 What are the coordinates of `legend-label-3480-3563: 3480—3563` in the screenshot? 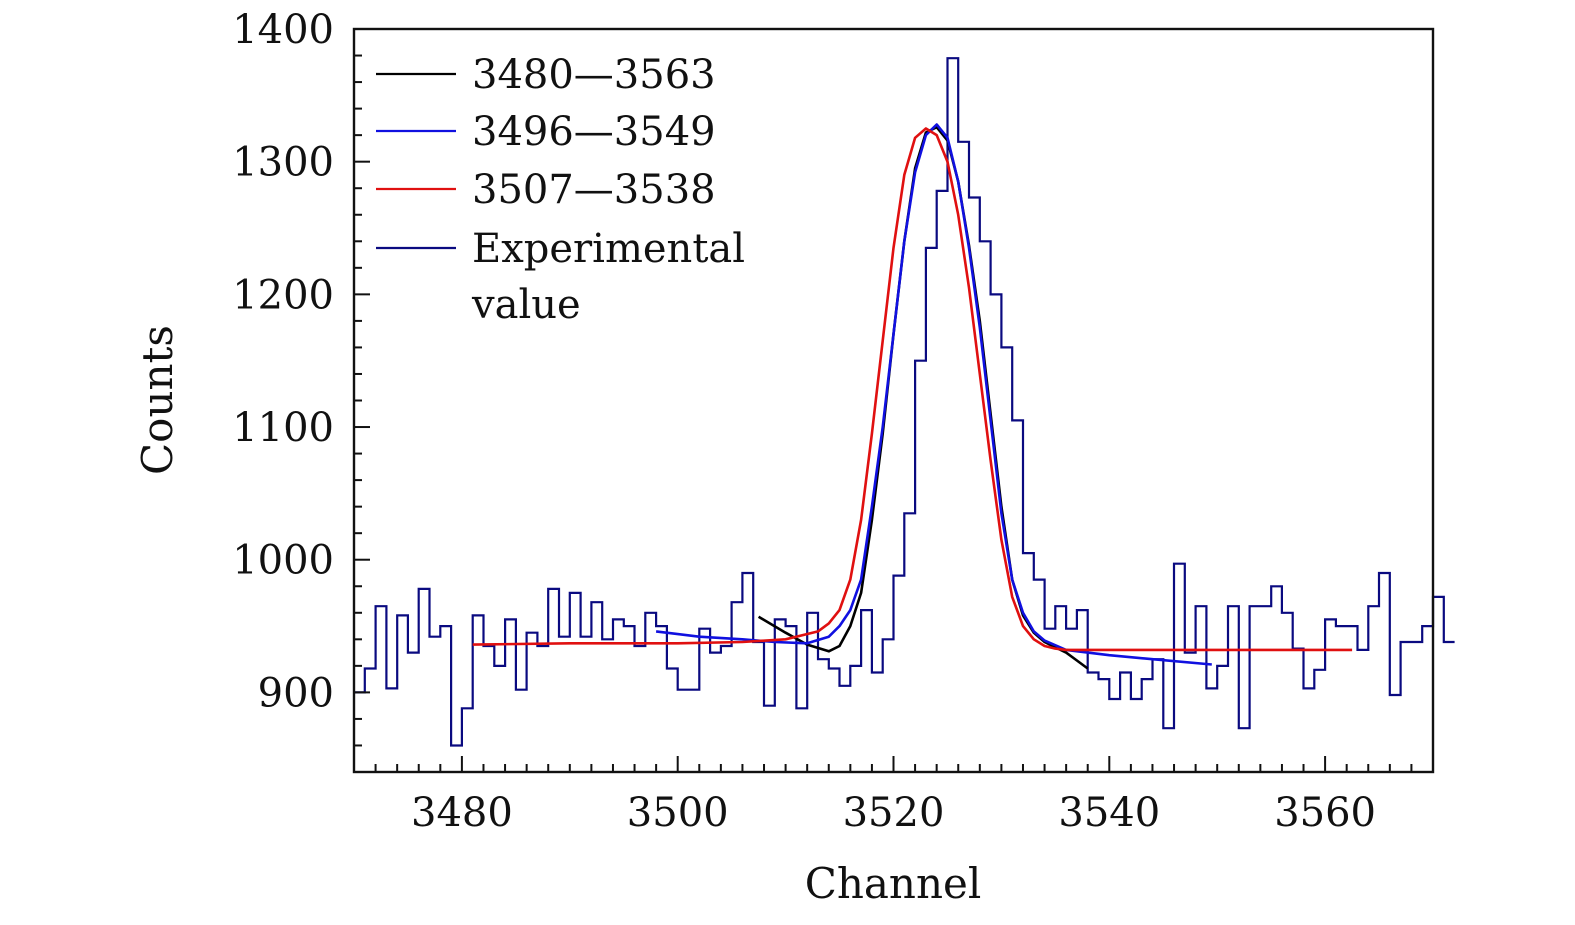 It's located at (594, 75).